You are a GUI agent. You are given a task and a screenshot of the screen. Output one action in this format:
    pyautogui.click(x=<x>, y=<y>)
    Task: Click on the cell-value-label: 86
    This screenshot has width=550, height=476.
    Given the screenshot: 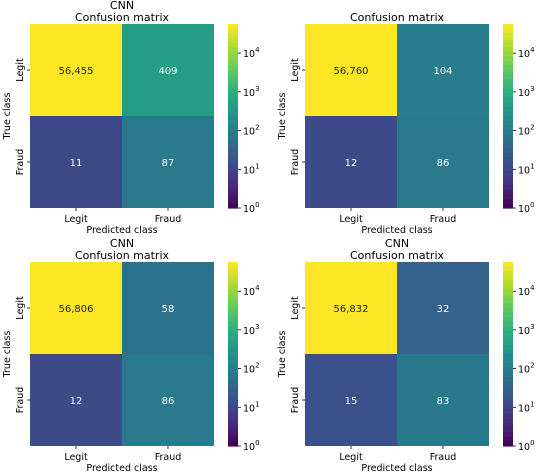 What is the action you would take?
    pyautogui.click(x=443, y=163)
    